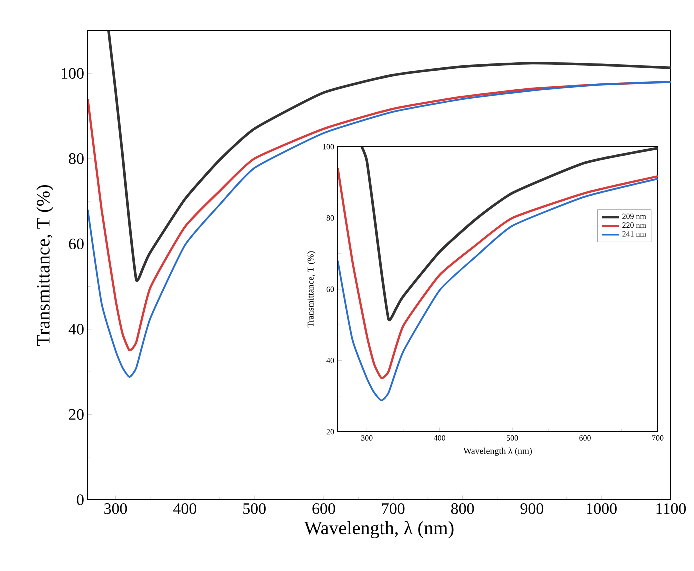  I want to click on x-tick-label: 300, so click(116, 509).